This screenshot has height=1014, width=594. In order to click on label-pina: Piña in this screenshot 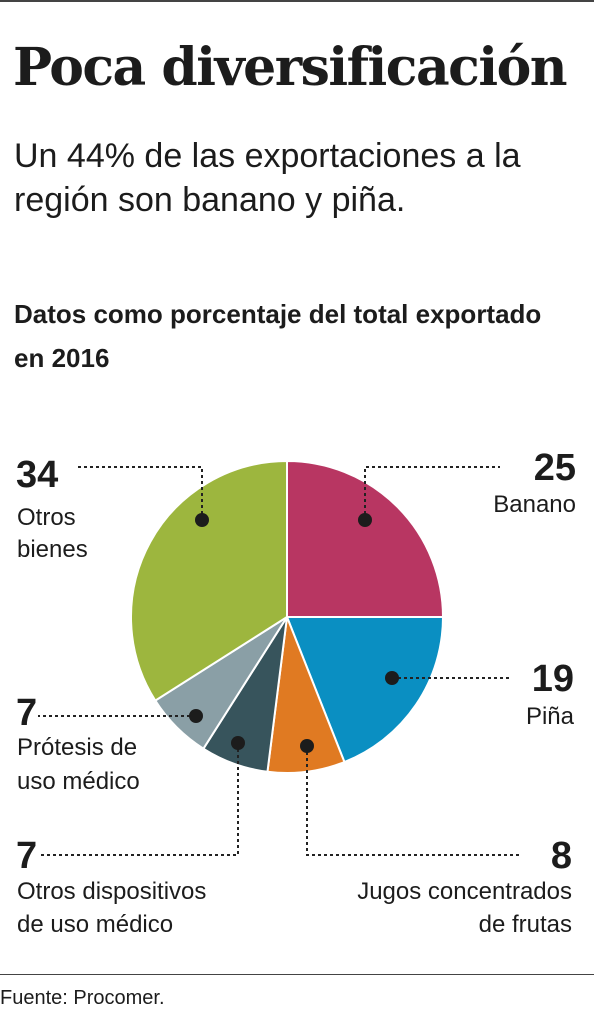, I will do `click(549, 716)`.